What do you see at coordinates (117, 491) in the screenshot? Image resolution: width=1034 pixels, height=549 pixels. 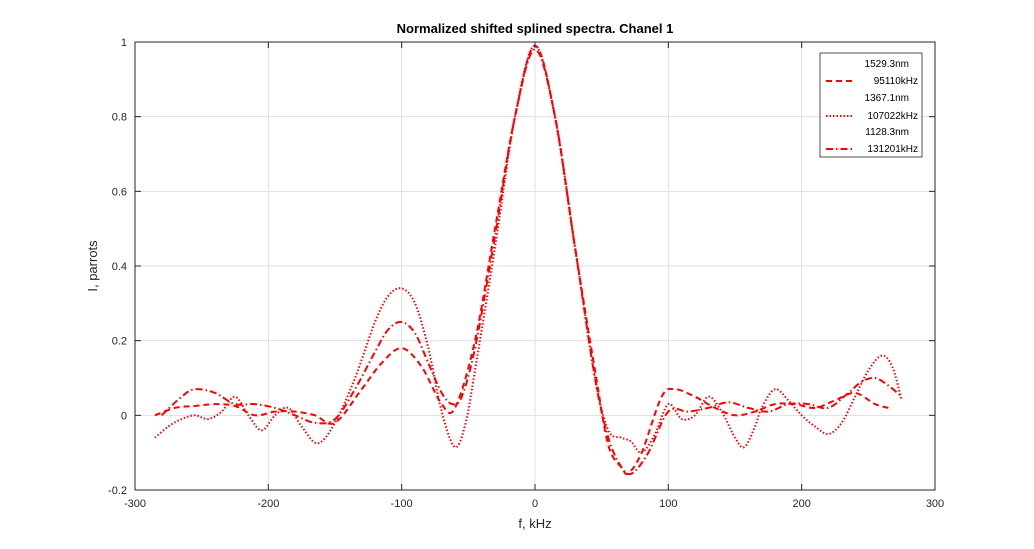 I see `y-tick-label: -0.2` at bounding box center [117, 491].